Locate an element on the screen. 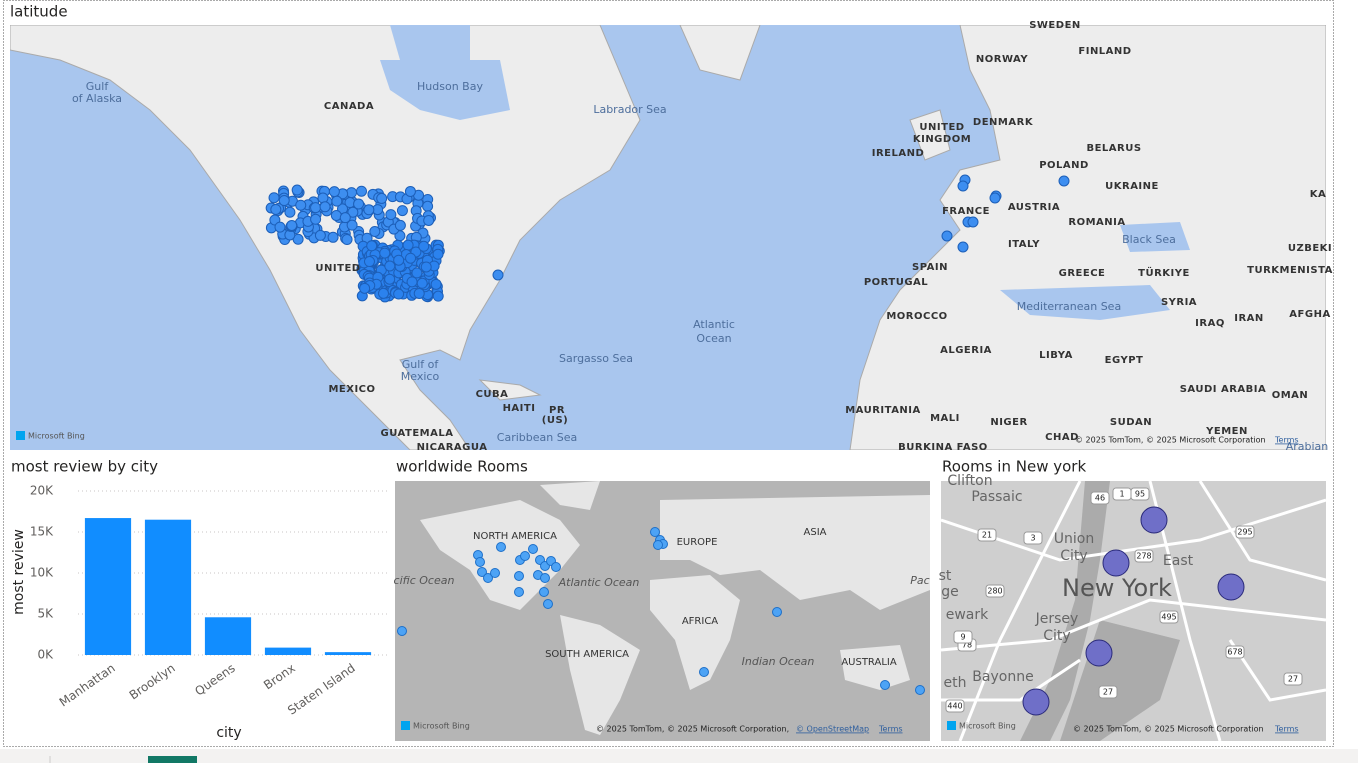 The width and height of the screenshot is (1358, 763). water-black-sea is located at coordinates (1155, 237).